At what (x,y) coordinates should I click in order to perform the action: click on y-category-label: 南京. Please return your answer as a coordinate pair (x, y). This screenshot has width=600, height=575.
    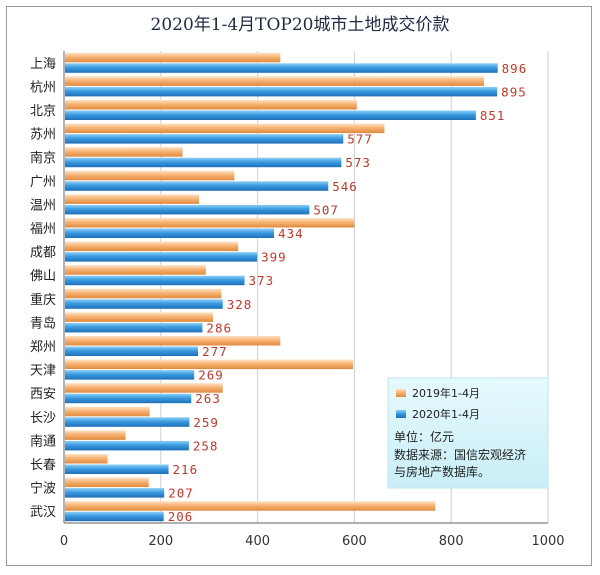
    Looking at the image, I should click on (43, 158).